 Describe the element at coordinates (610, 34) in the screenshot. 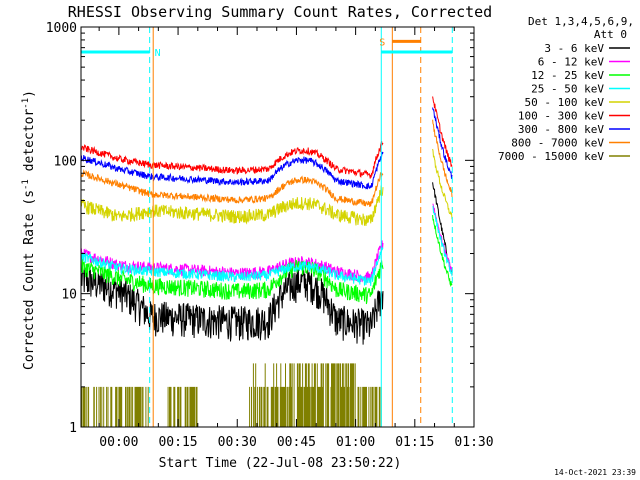

I see `attenuator-label: Att 0` at that location.